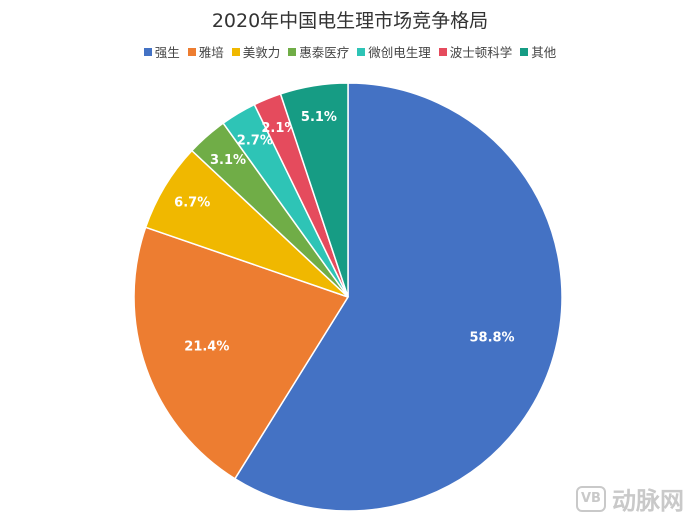 The height and width of the screenshot is (522, 700). What do you see at coordinates (544, 52) in the screenshot?
I see `legend-label: 其他` at bounding box center [544, 52].